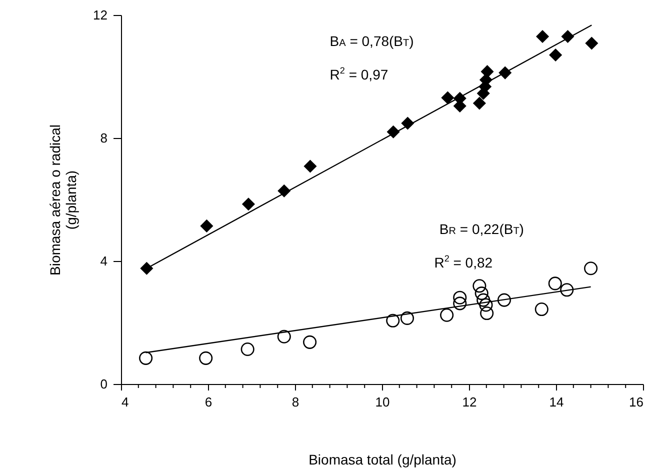 Image resolution: width=654 pixels, height=474 pixels. Describe the element at coordinates (382, 402) in the screenshot. I see `x-tick-label: 10` at that location.